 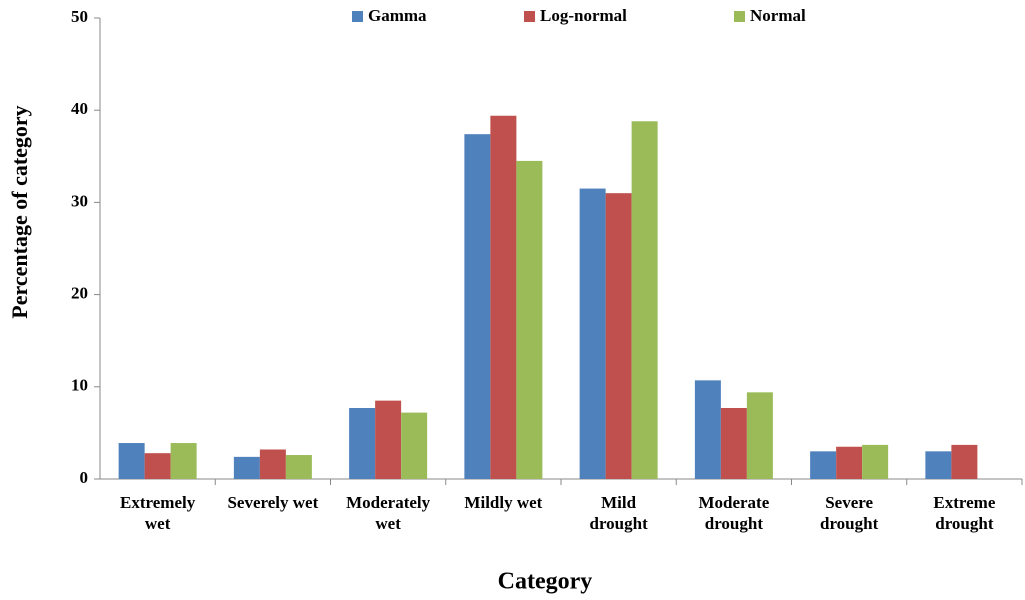 I want to click on y-tick-label: 50, so click(x=79, y=16).